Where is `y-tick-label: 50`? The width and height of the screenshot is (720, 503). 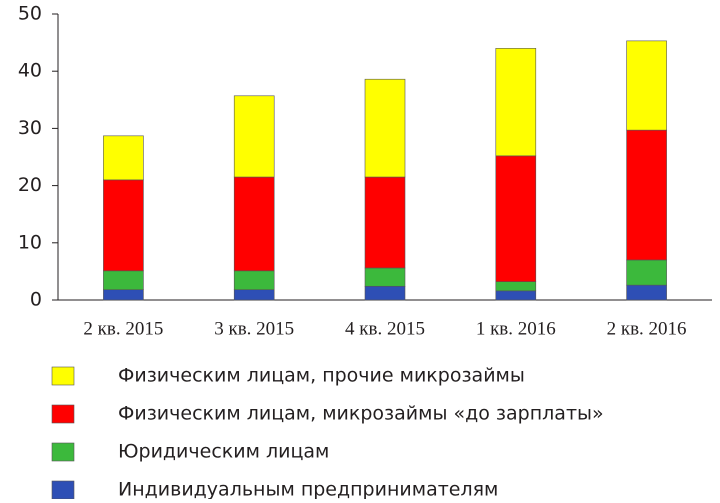 y-tick-label: 50 is located at coordinates (30, 14).